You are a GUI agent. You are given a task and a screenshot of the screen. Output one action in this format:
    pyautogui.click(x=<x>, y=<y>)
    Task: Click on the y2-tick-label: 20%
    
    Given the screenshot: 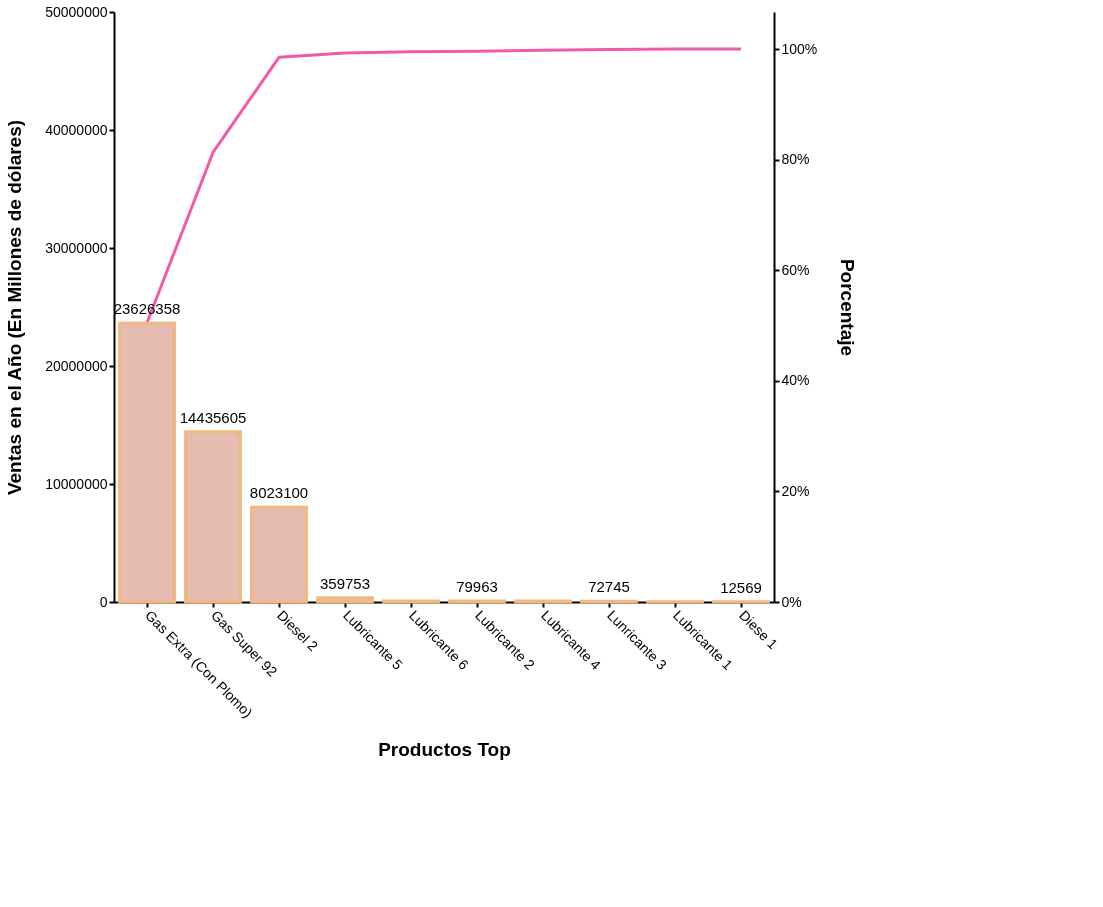 What is the action you would take?
    pyautogui.click(x=795, y=490)
    